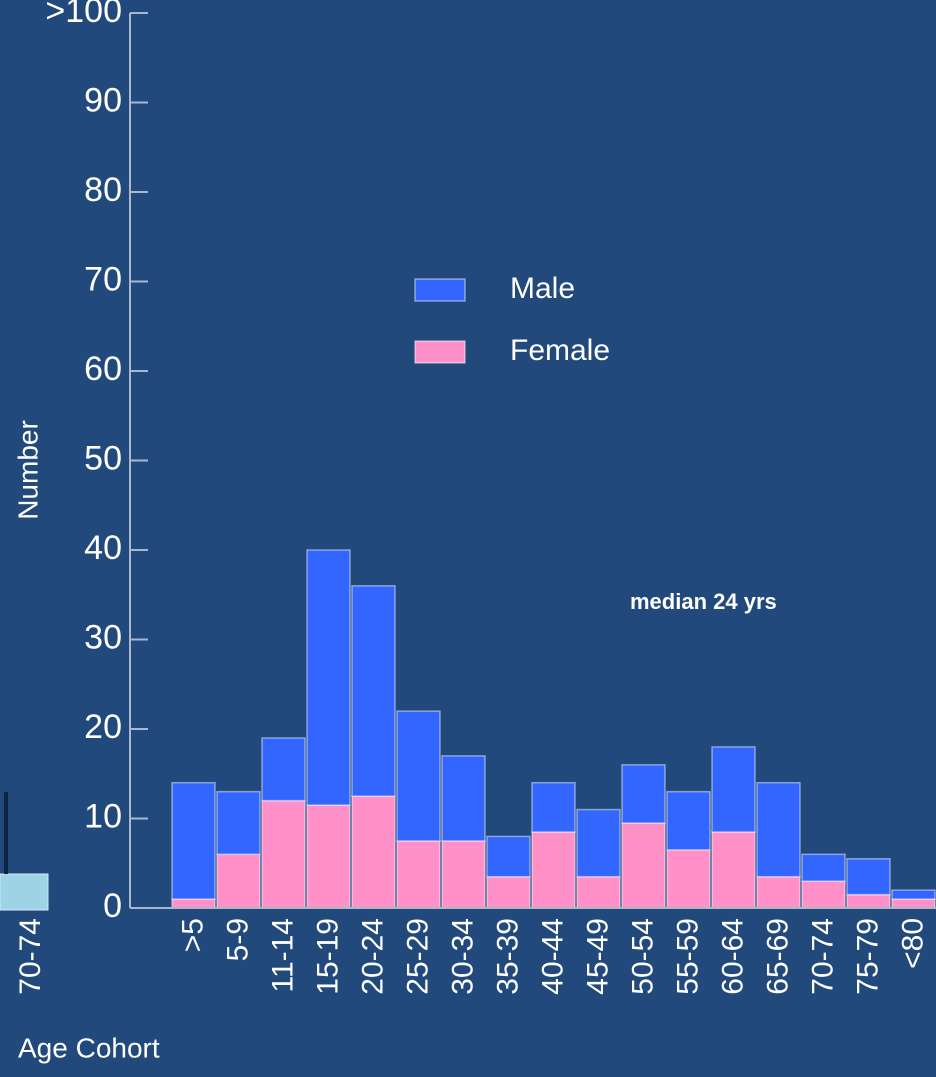 This screenshot has width=936, height=1077. What do you see at coordinates (822, 956) in the screenshot?
I see `x-tick-label: 70-74` at bounding box center [822, 956].